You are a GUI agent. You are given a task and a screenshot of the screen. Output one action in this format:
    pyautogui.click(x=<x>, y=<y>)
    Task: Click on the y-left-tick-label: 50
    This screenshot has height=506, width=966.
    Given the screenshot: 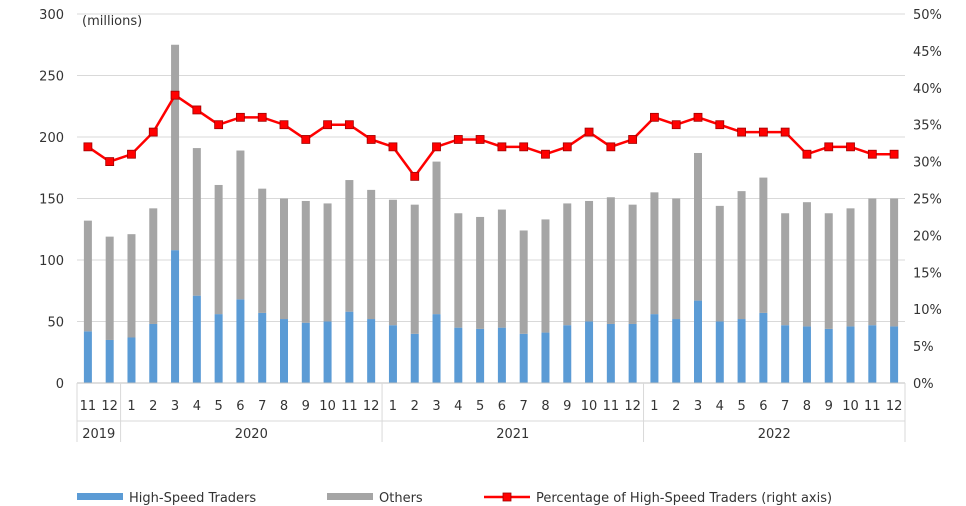 What is the action you would take?
    pyautogui.click(x=55, y=323)
    